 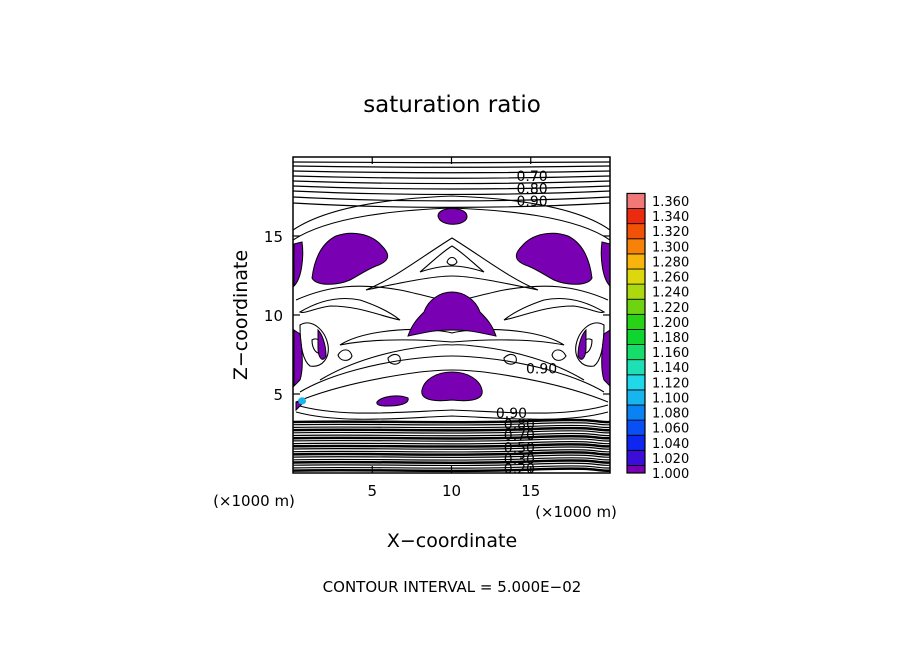 I want to click on colorbar-label: 1.000, so click(x=670, y=474).